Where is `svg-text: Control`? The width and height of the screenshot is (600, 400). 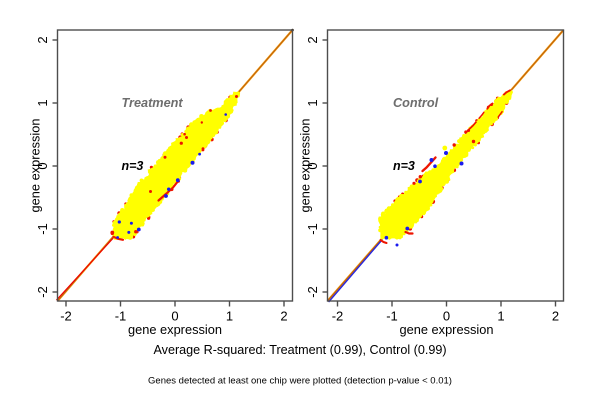
svg-text: Control is located at coordinates (416, 103).